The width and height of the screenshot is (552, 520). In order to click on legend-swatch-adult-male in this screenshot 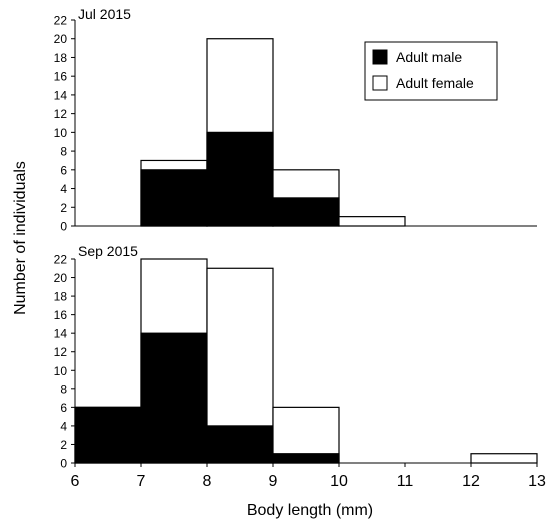, I will do `click(380, 57)`.